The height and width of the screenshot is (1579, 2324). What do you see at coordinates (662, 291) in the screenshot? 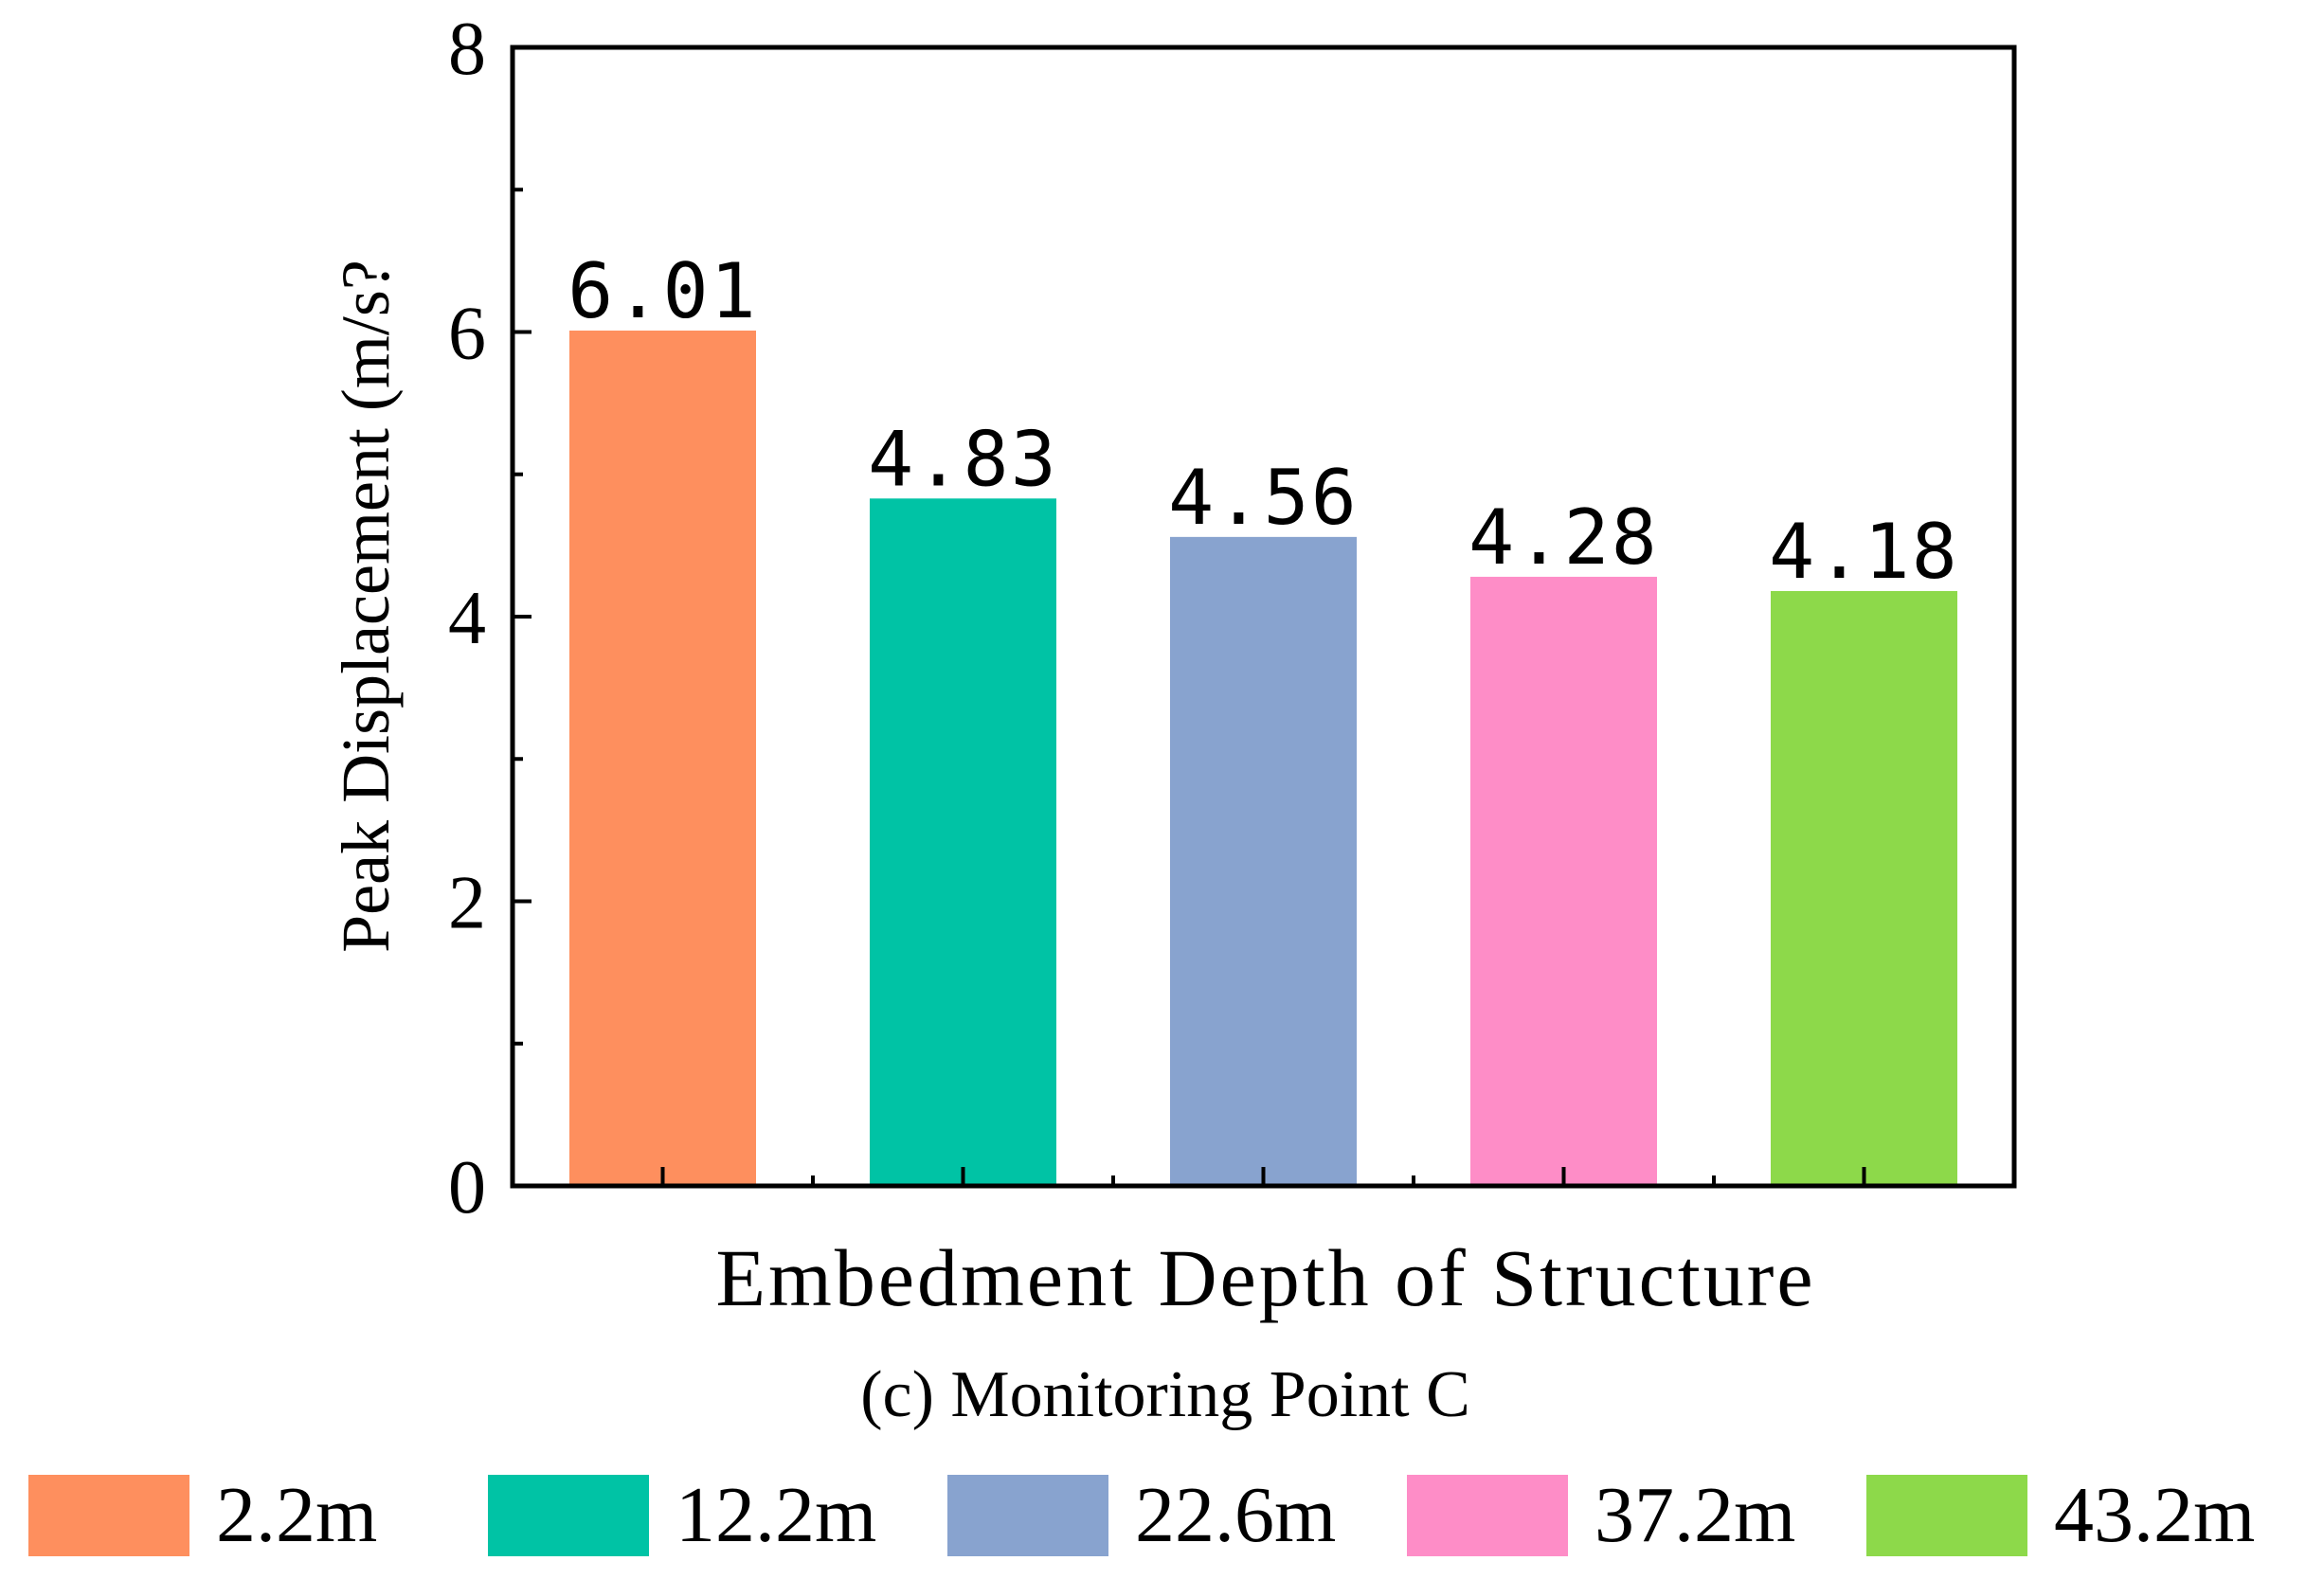
I see `data-label-2.2m: 6.01` at bounding box center [662, 291].